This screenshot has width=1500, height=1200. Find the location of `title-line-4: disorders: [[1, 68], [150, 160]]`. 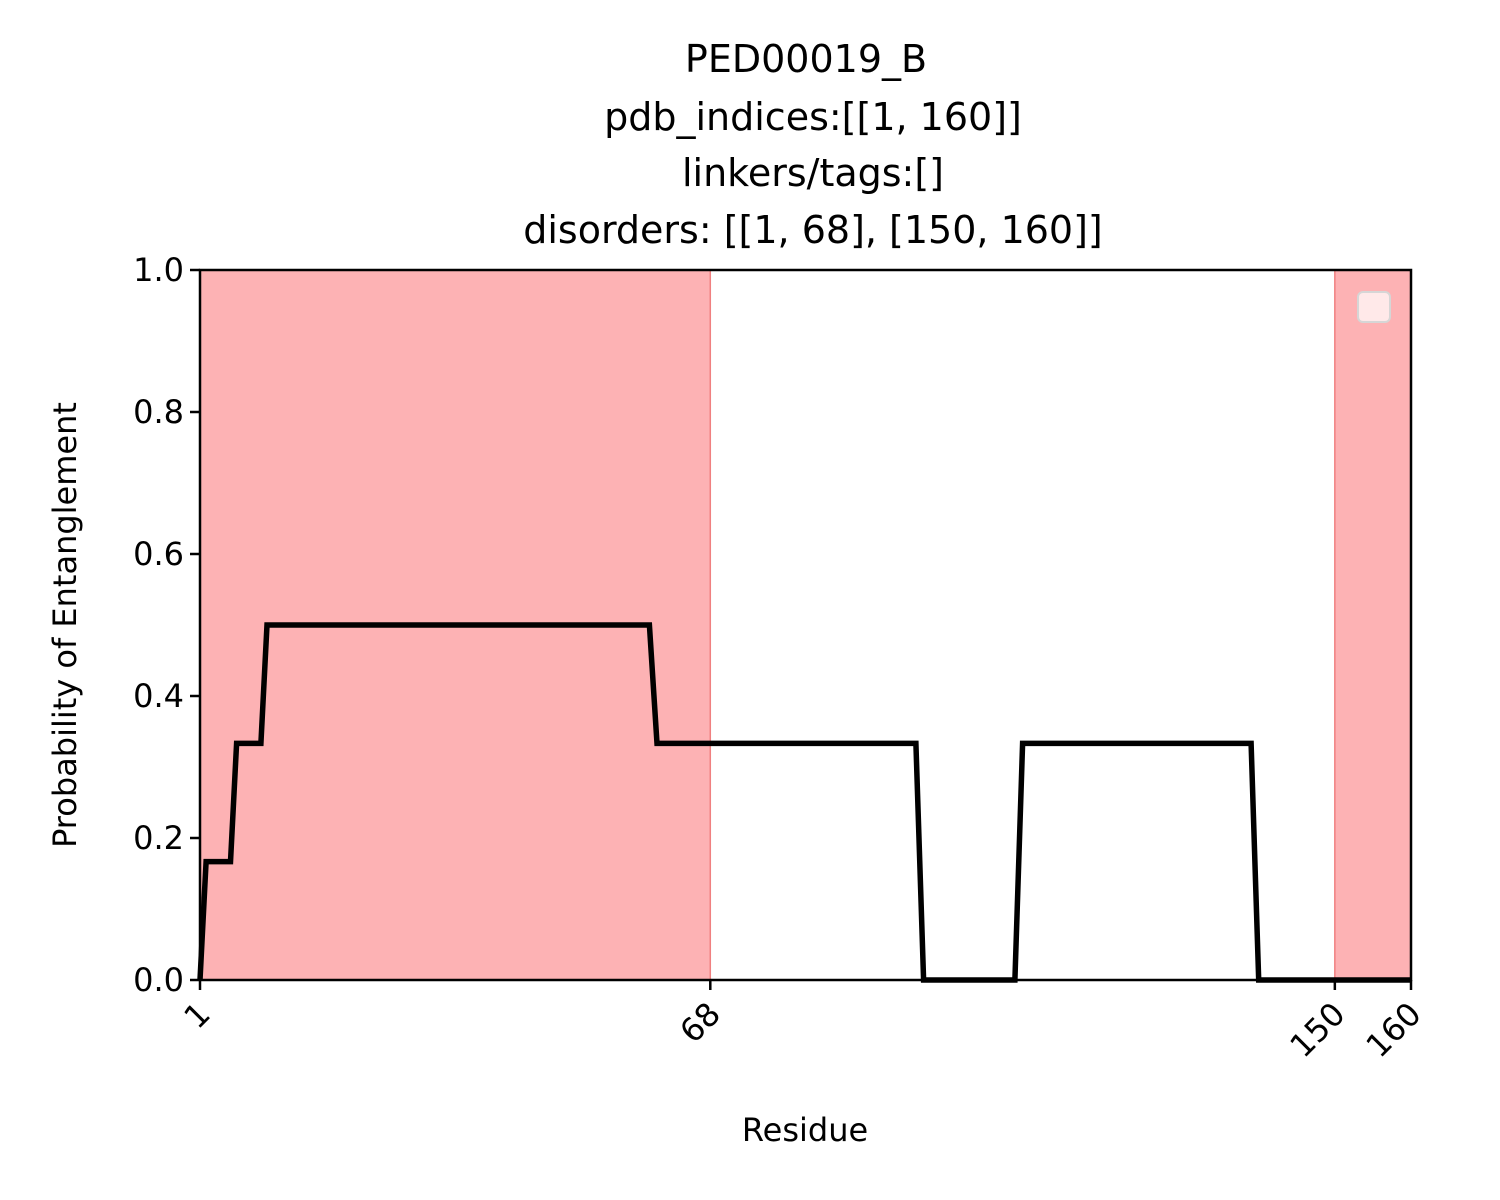

title-line-4: disorders: [[1, 68], [150, 160]] is located at coordinates (813, 230).